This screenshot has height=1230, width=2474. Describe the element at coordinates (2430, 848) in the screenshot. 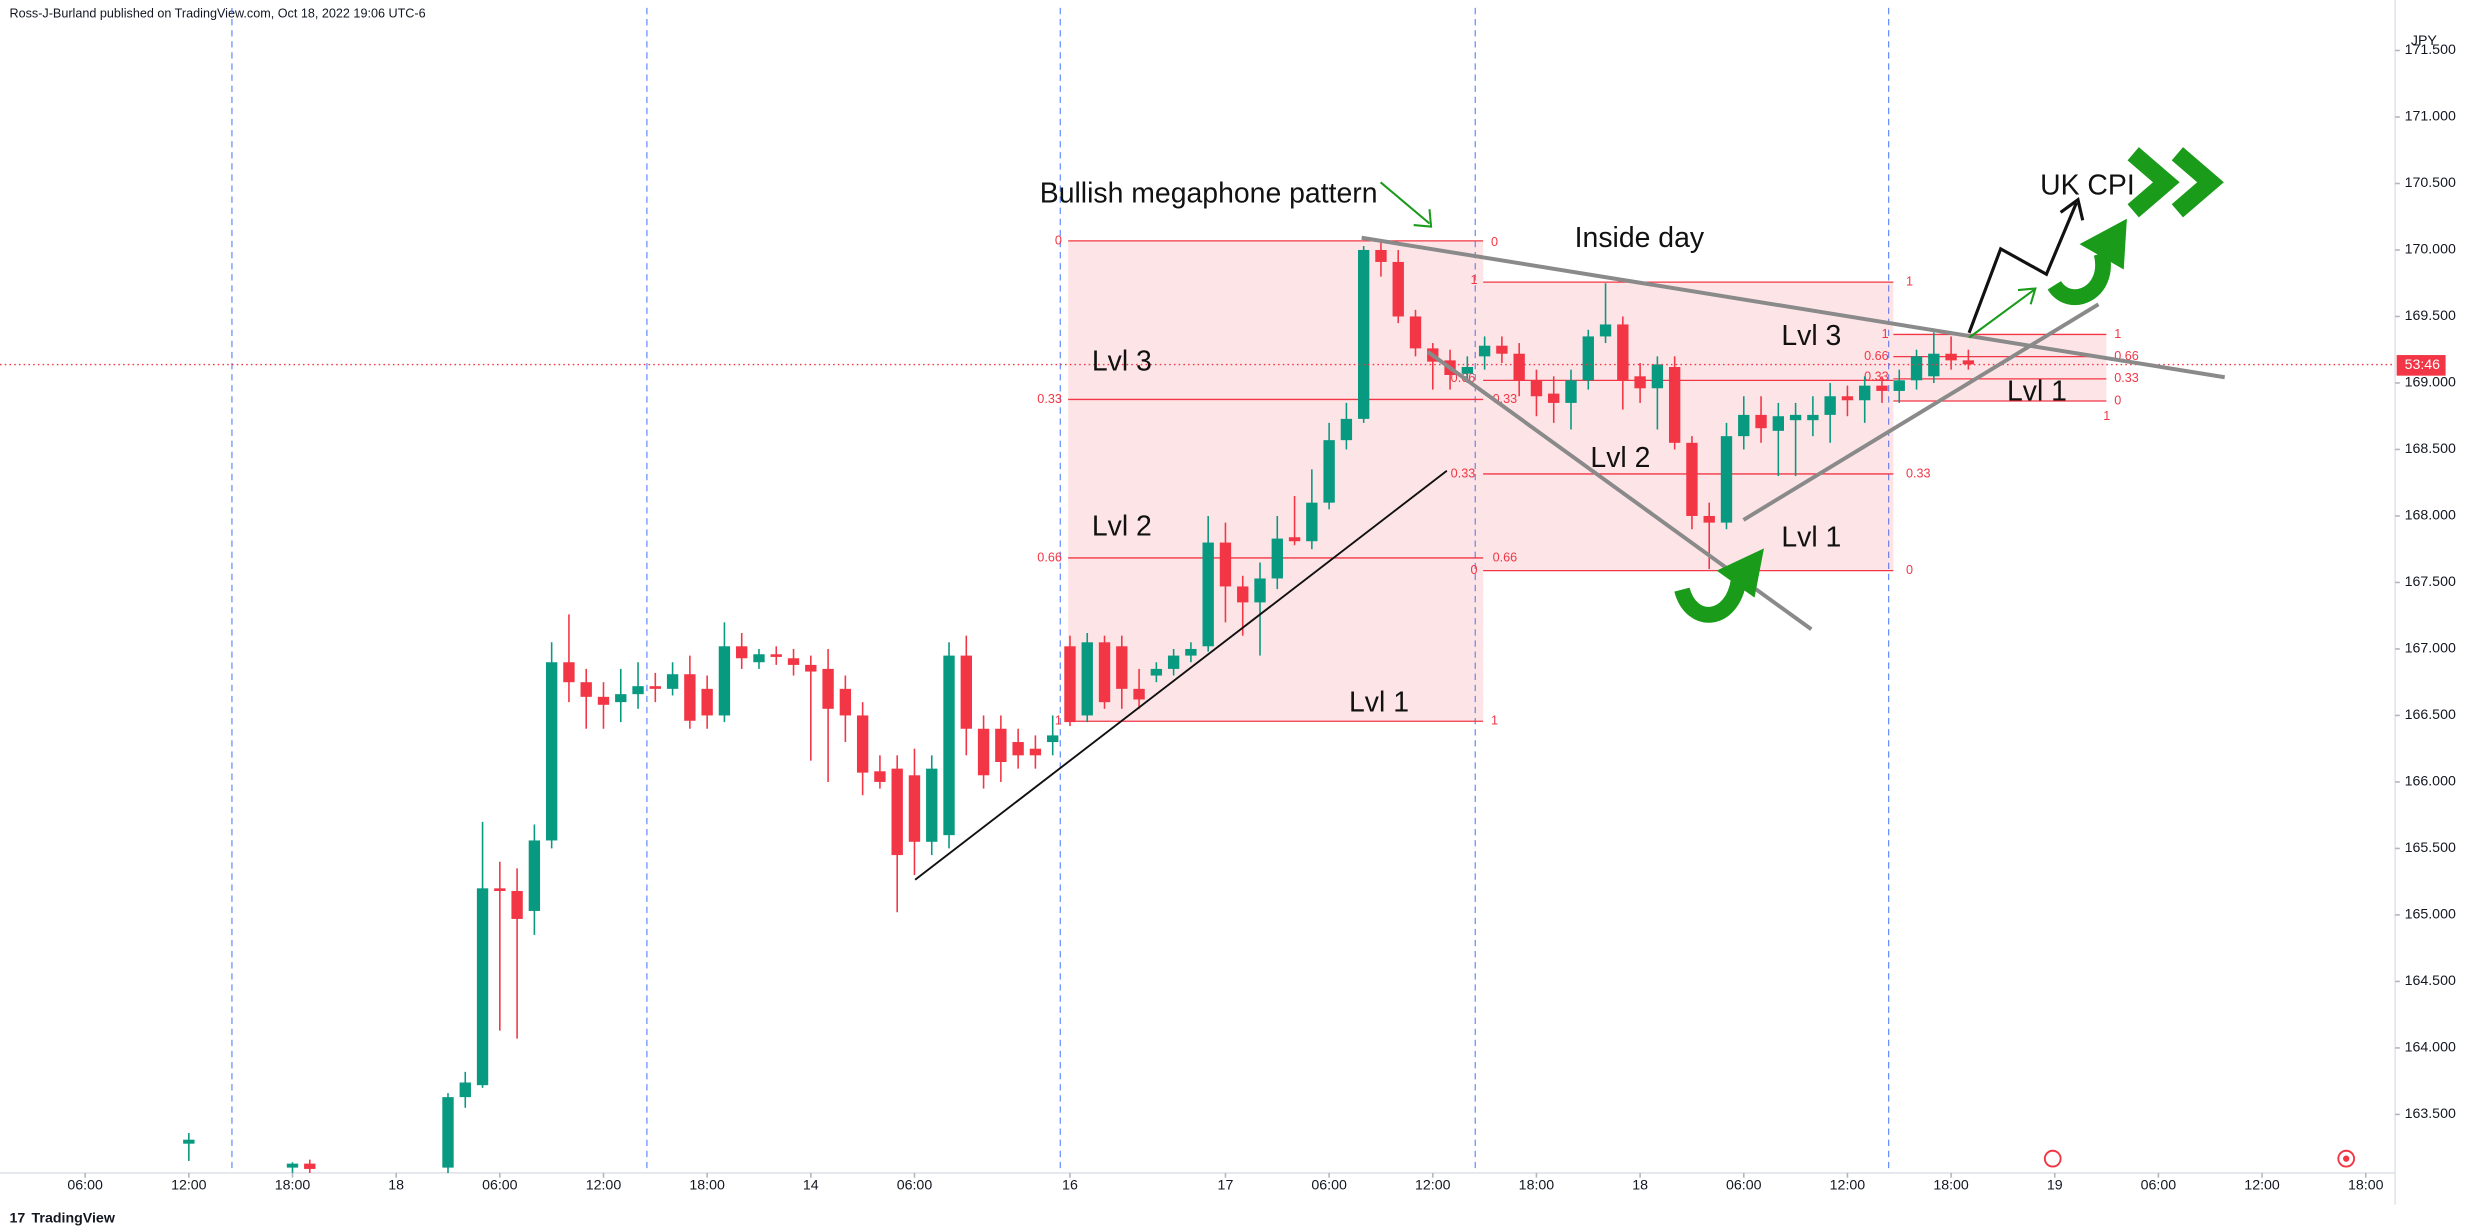

I see `y-tick-label: 165.500` at that location.